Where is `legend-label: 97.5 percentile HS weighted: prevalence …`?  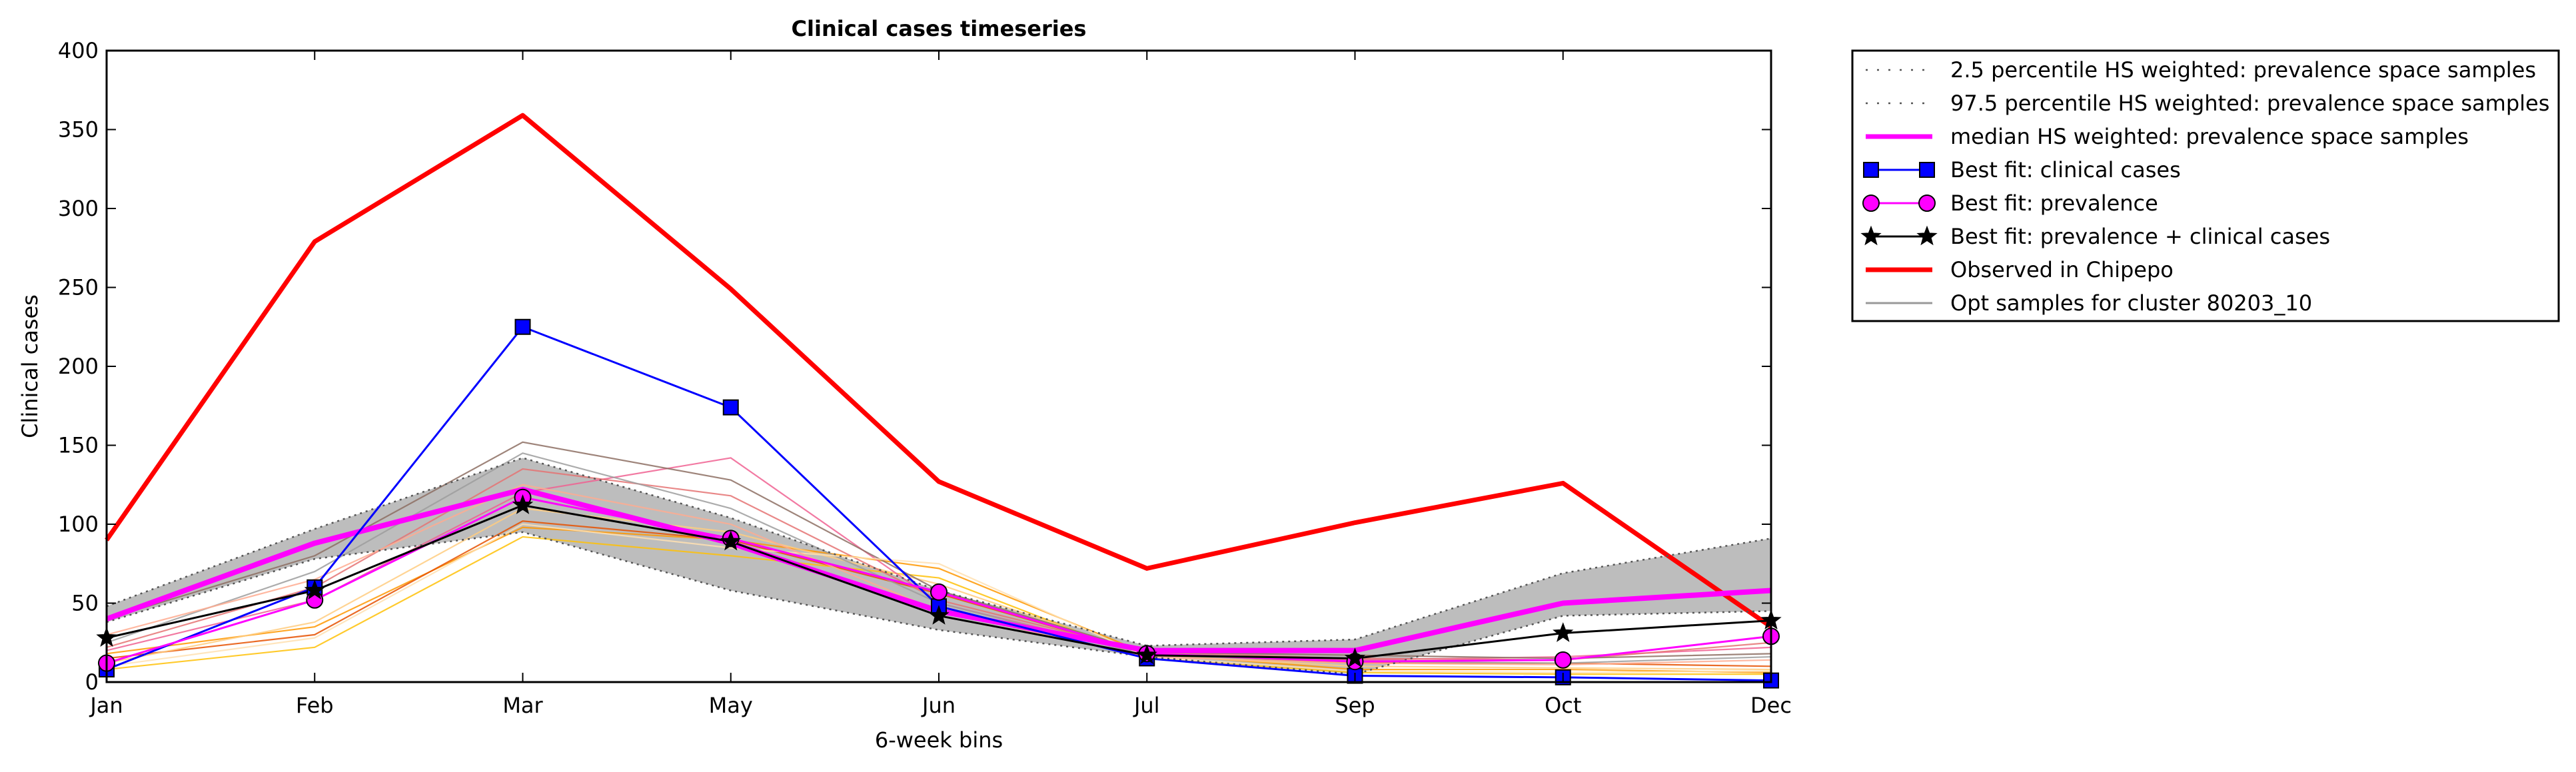
legend-label: 97.5 percentile HS weighted: prevalence … is located at coordinates (2249, 103).